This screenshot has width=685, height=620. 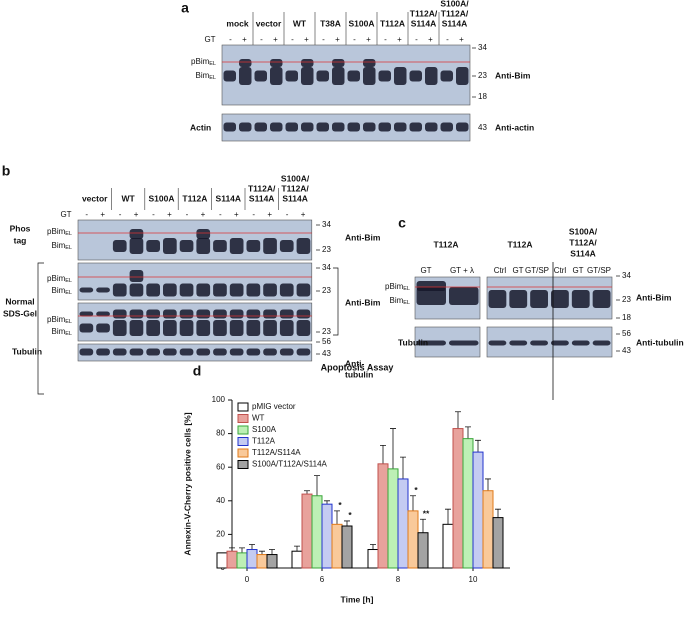 What do you see at coordinates (185, 8) in the screenshot?
I see `panel-label: a` at bounding box center [185, 8].